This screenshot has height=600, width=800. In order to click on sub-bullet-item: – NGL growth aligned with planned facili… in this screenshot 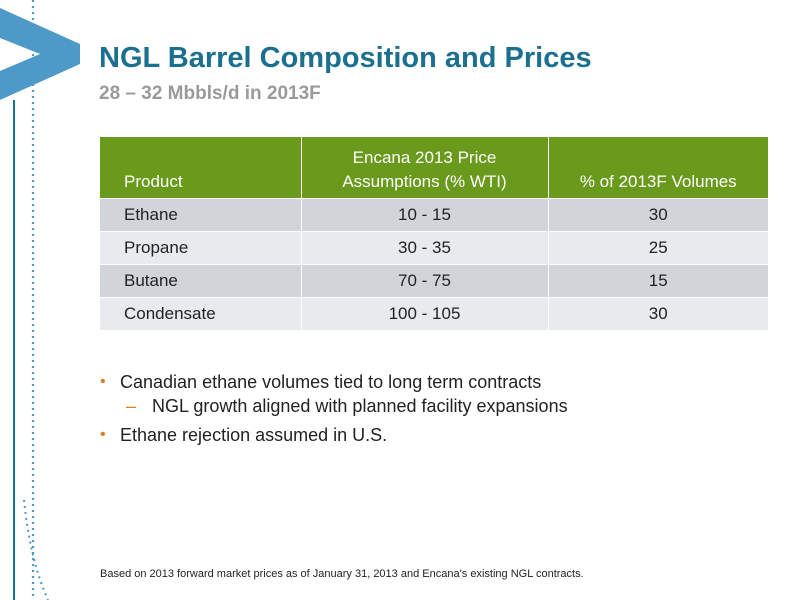, I will do `click(420, 406)`.